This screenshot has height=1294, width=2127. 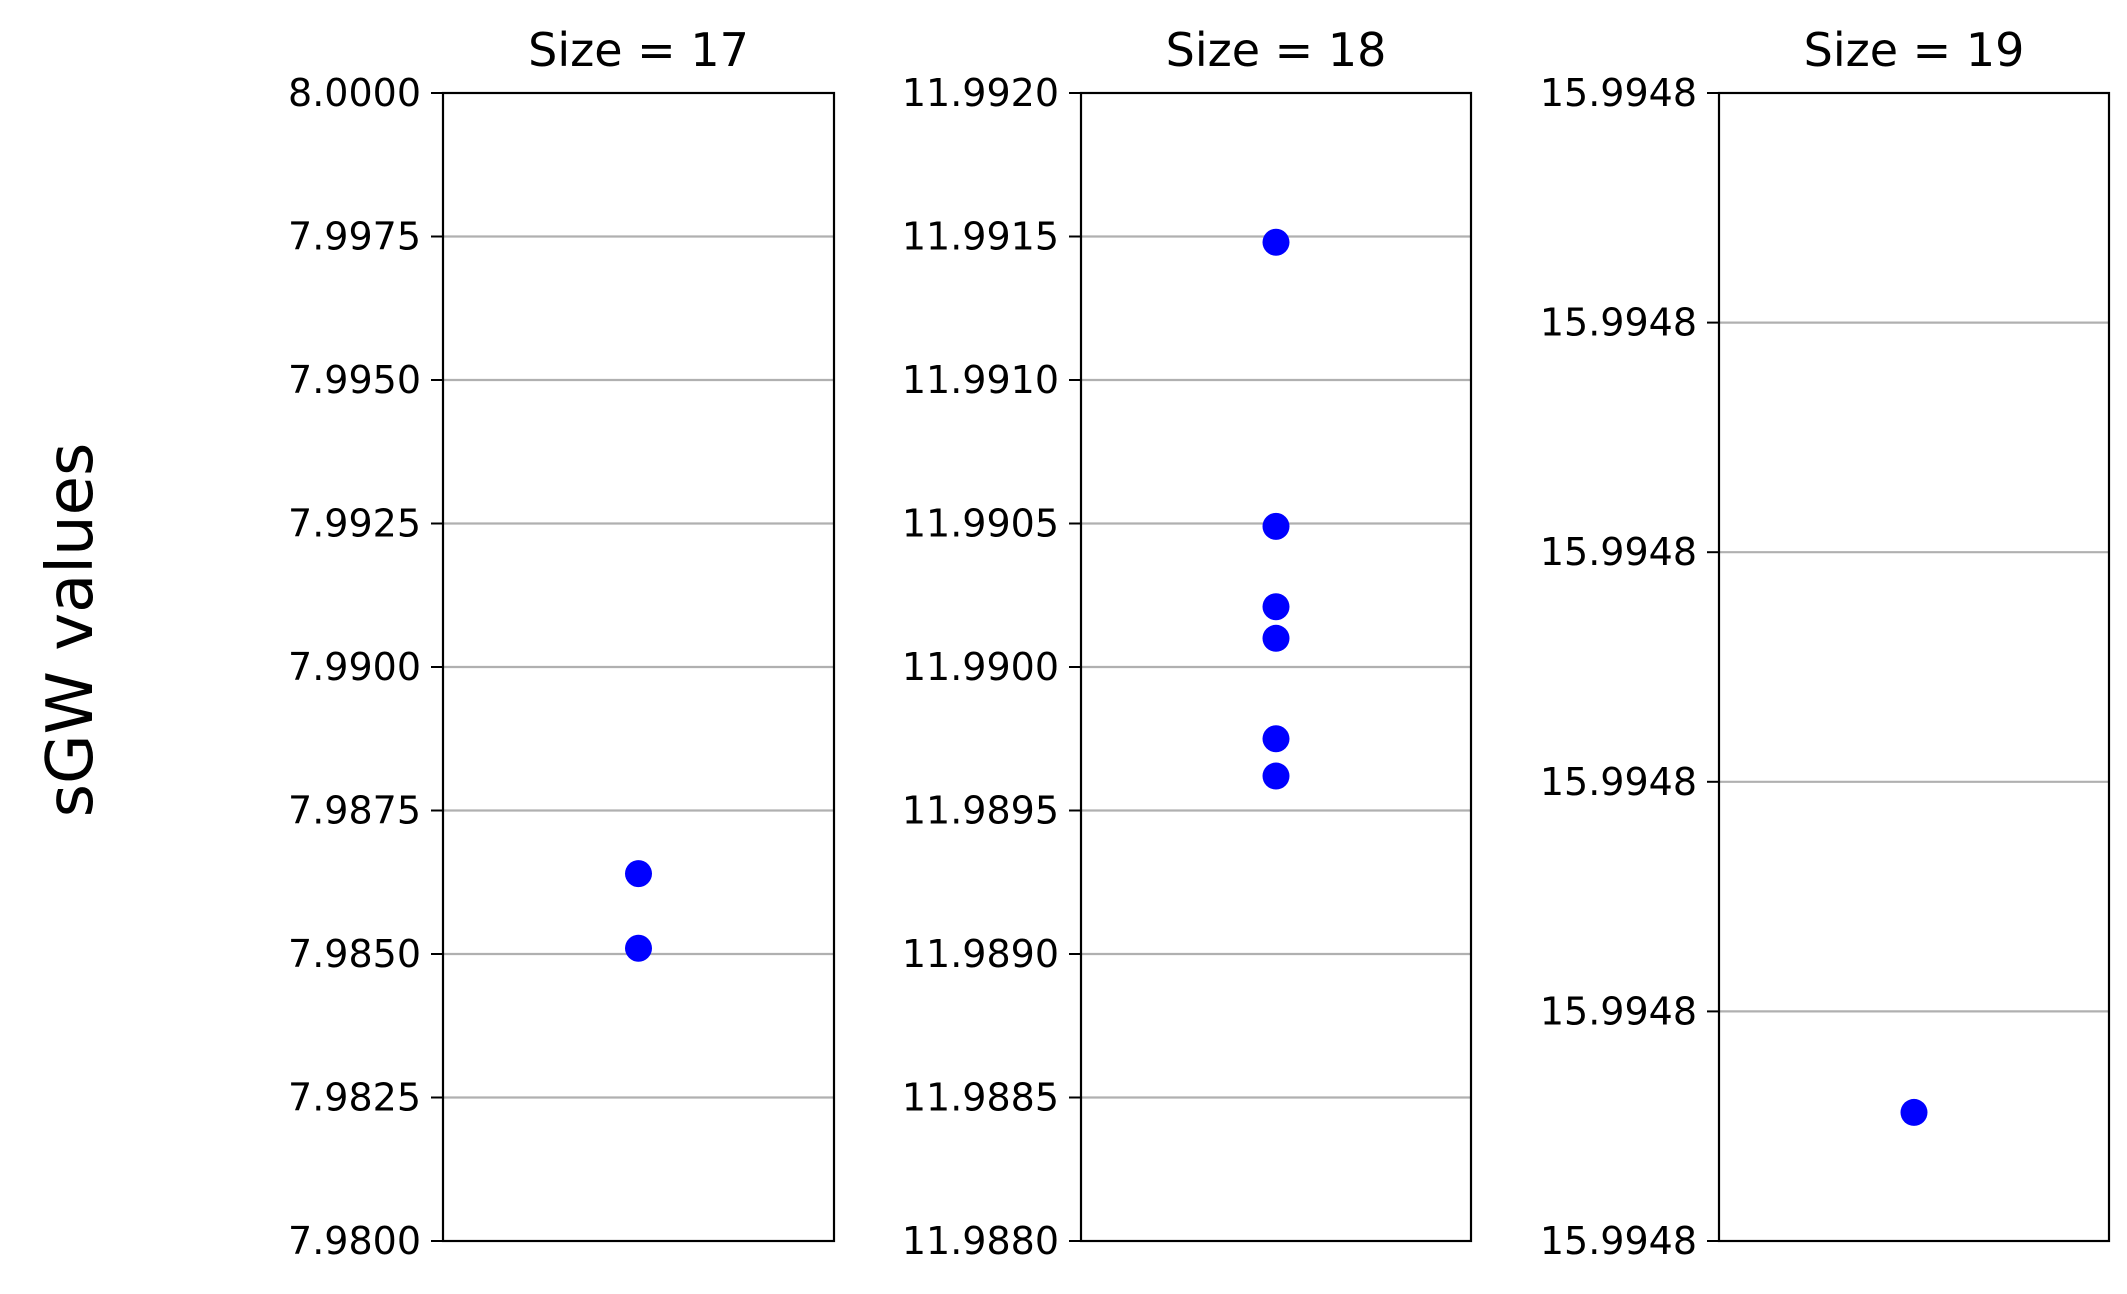 What do you see at coordinates (354, 380) in the screenshot?
I see `y-tick-label: 7.9950` at bounding box center [354, 380].